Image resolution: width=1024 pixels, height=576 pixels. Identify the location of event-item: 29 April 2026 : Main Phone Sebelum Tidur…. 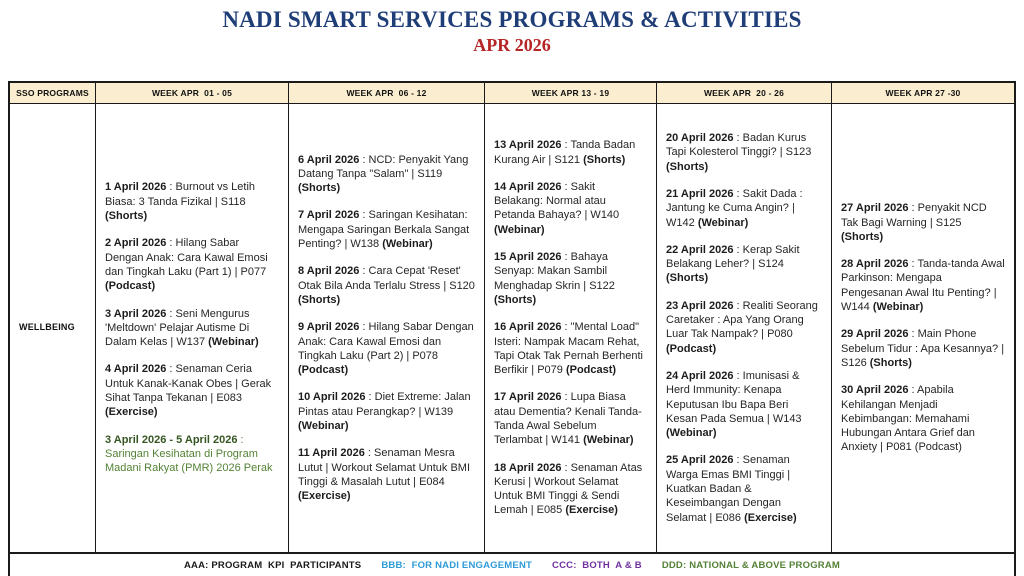
(923, 348).